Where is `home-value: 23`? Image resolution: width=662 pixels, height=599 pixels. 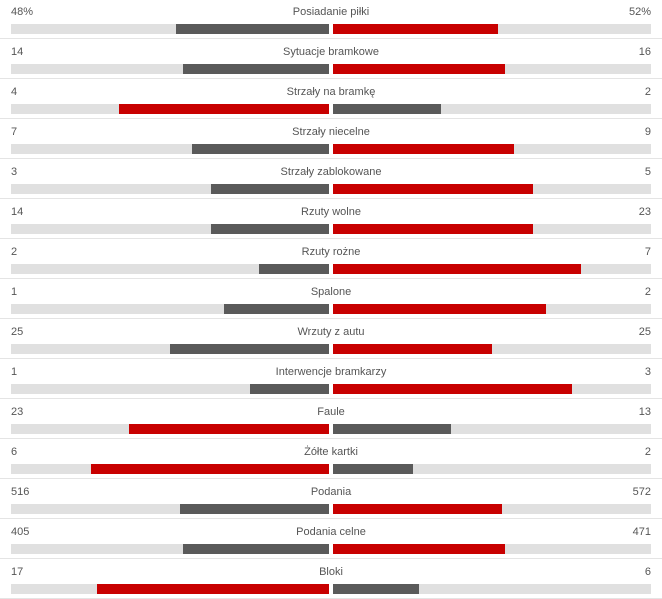
home-value: 23 is located at coordinates (17, 412).